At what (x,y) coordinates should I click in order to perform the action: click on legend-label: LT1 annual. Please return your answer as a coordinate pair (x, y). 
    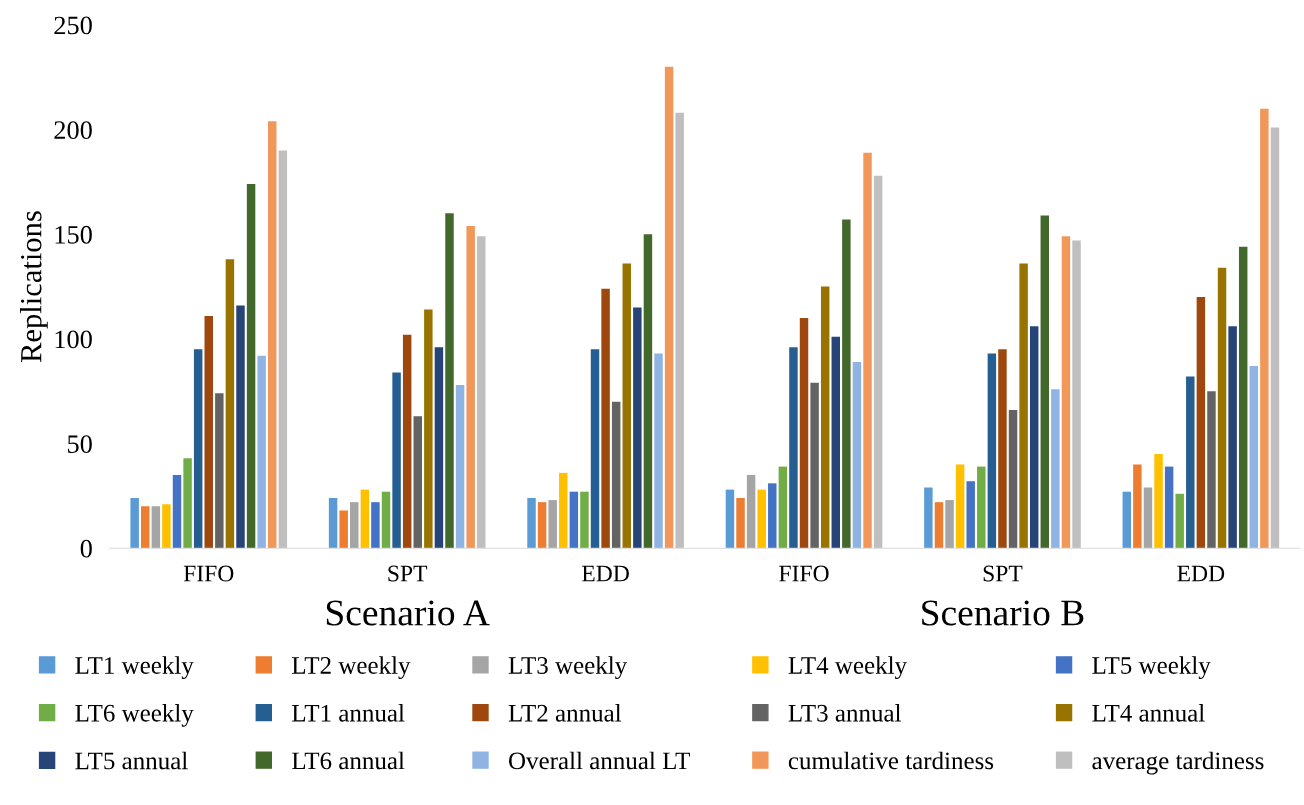
    Looking at the image, I should click on (348, 713).